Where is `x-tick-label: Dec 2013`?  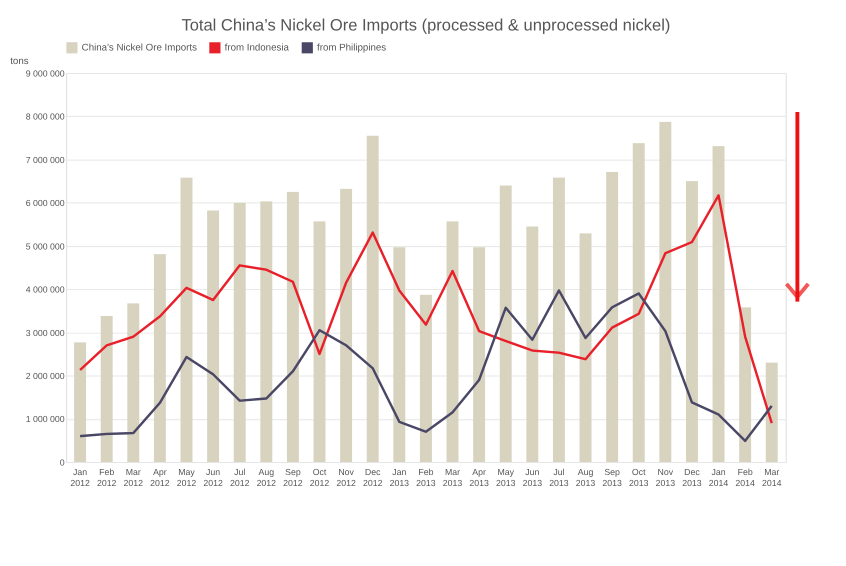 x-tick-label: Dec 2013 is located at coordinates (692, 477).